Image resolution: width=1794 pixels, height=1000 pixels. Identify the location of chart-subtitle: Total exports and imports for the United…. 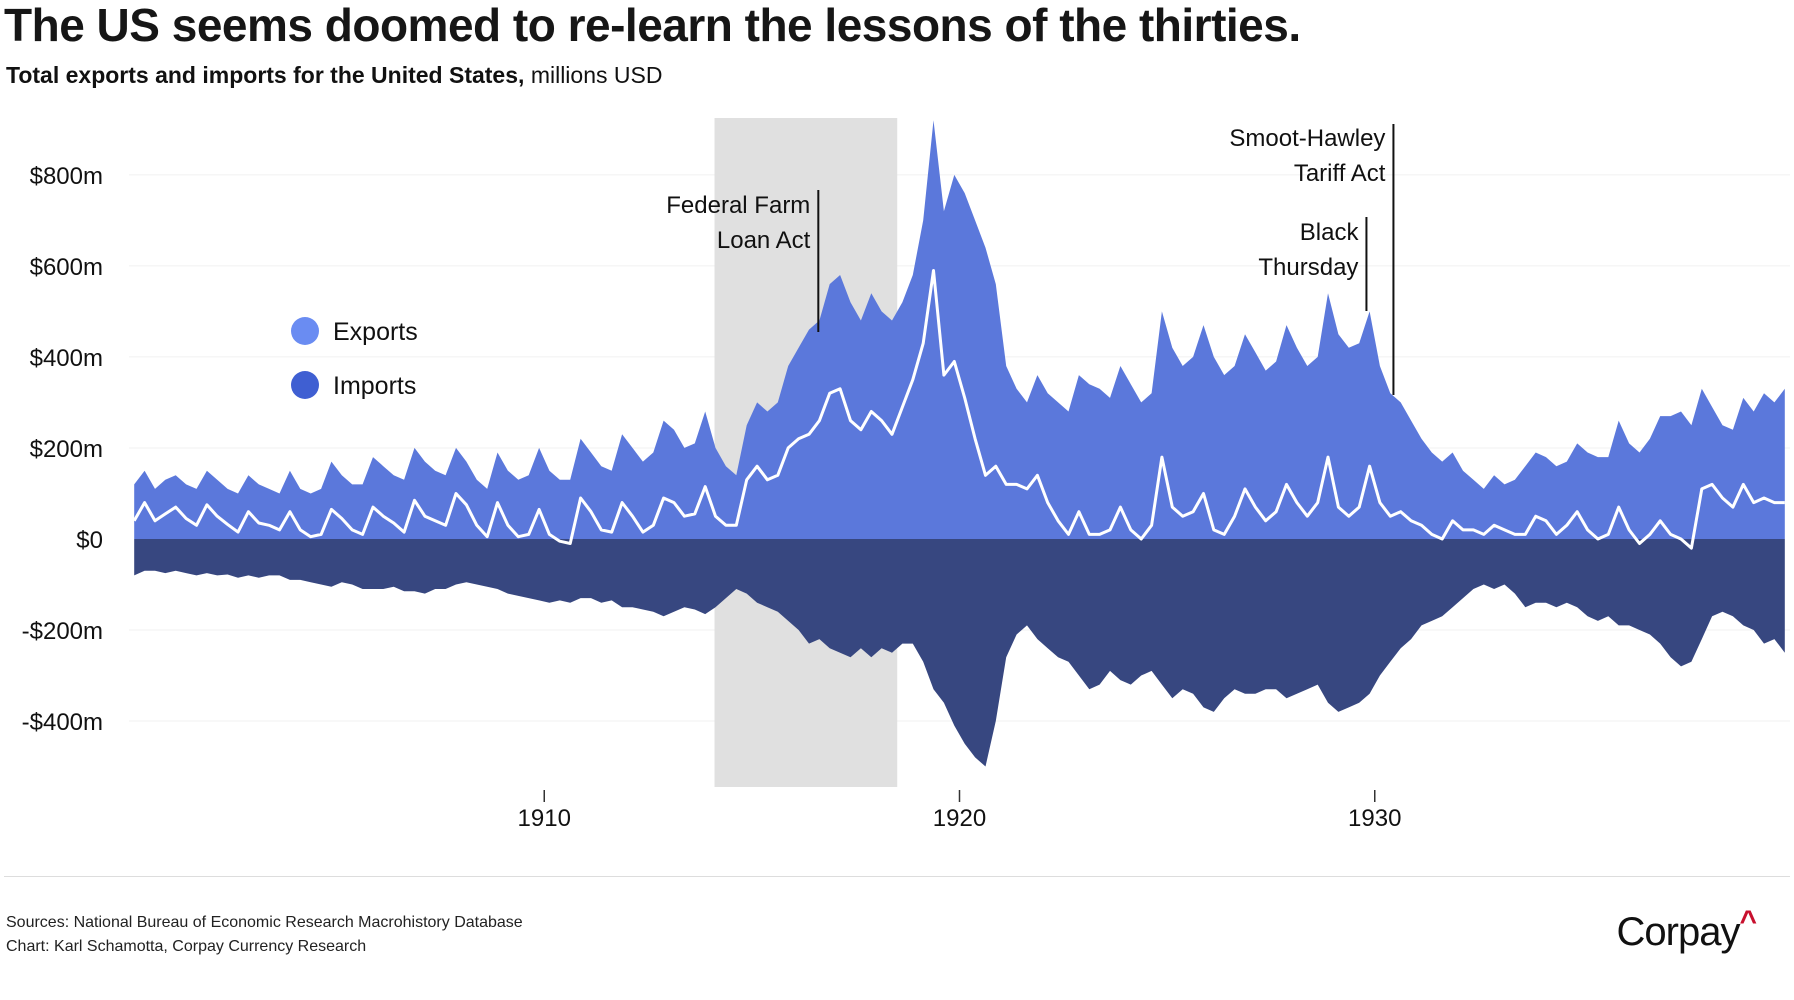
(334, 75).